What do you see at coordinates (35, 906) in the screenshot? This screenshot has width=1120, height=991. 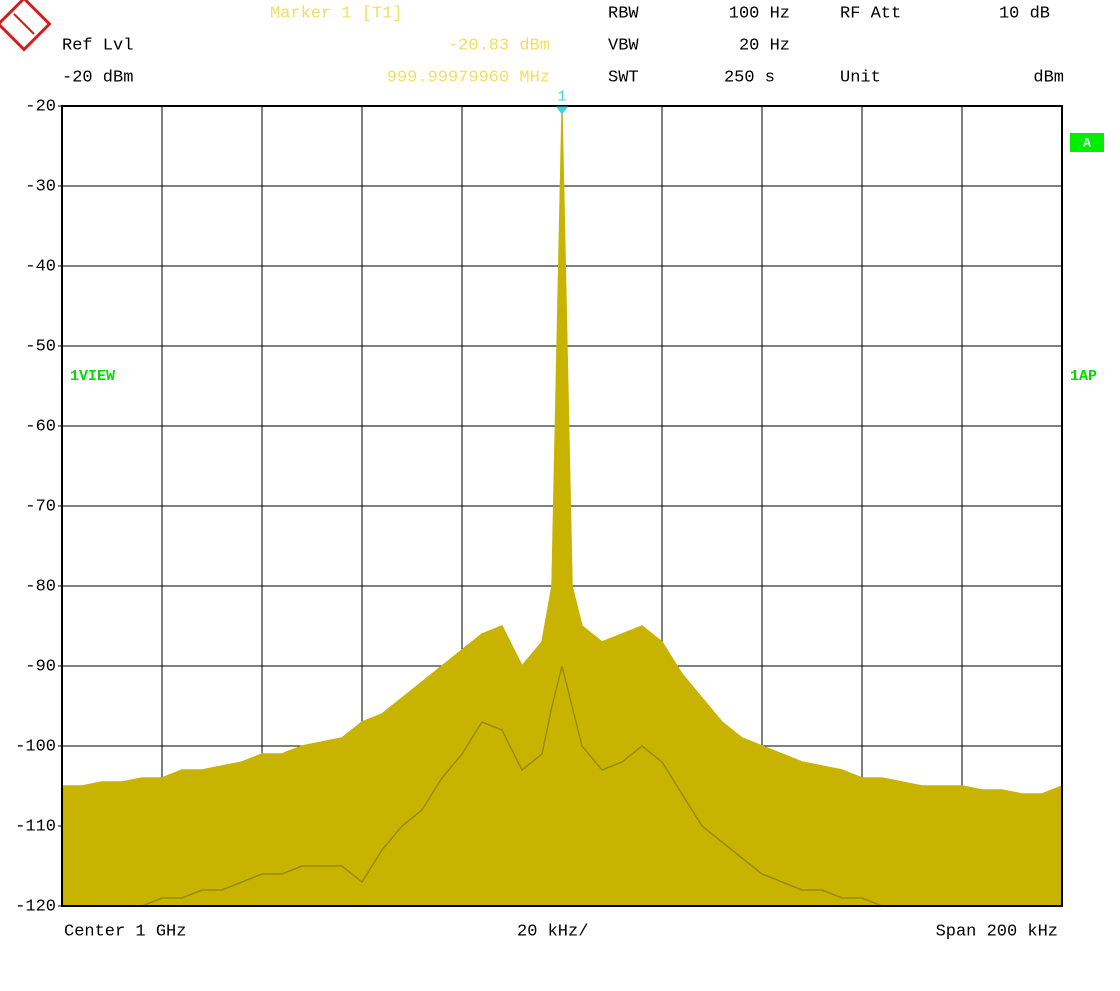 I see `y-tick-label: -120` at bounding box center [35, 906].